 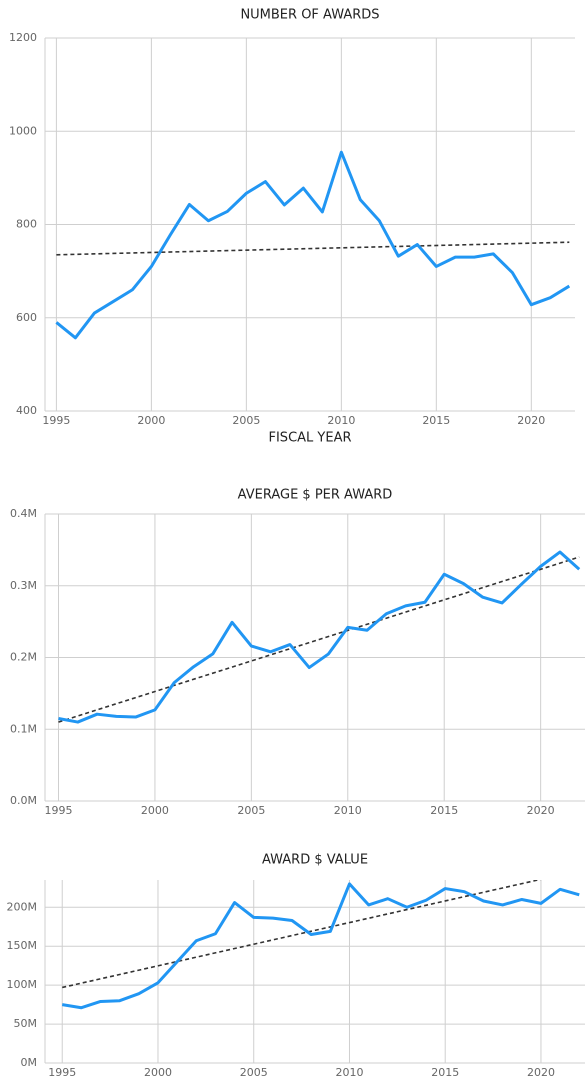 I want to click on y-tick-label: 0.1M, so click(x=23, y=728).